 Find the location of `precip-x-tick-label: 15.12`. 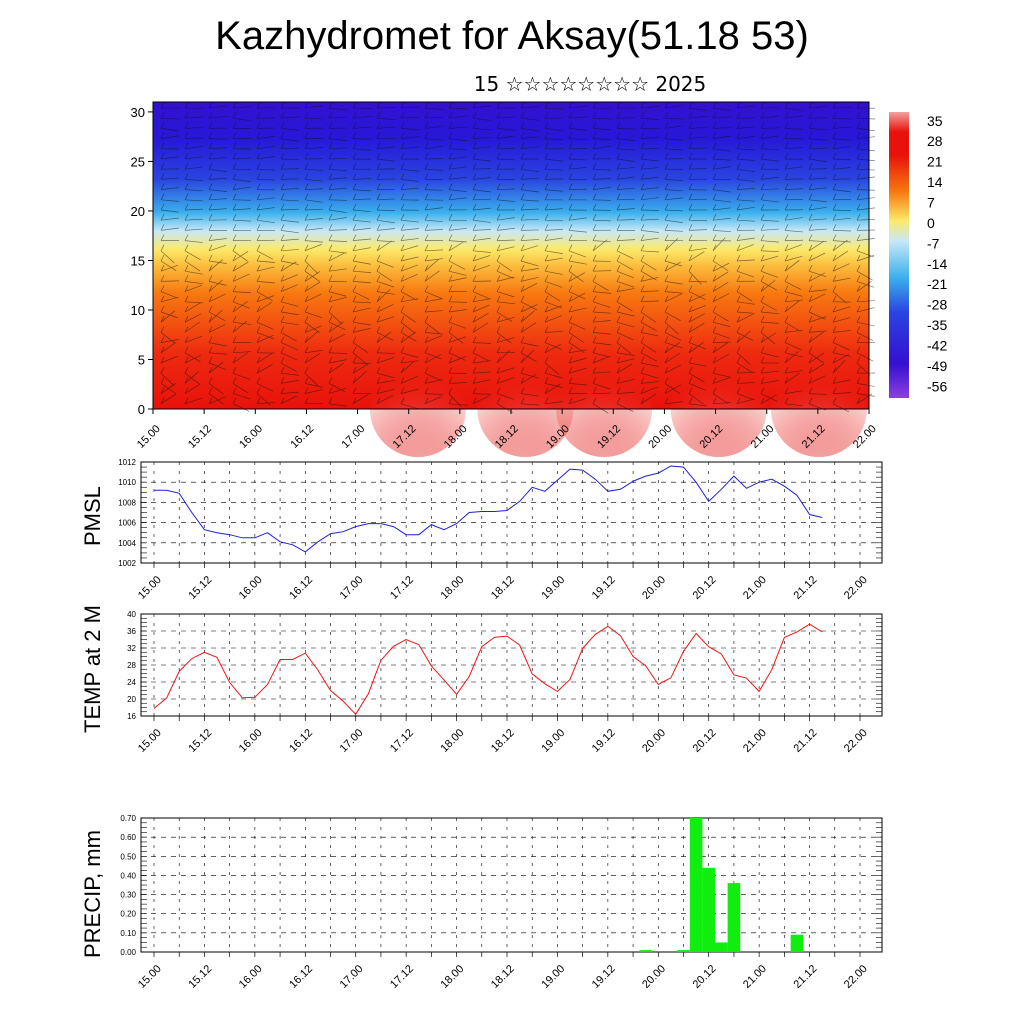

precip-x-tick-label: 15.12 is located at coordinates (200, 977).